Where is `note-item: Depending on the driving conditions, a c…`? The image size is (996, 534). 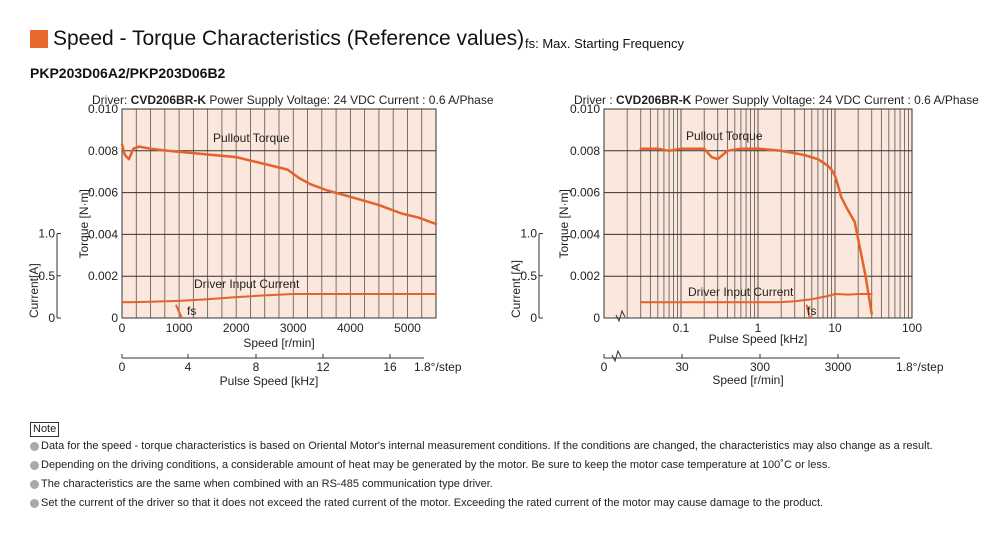 note-item: Depending on the driving conditions, a c… is located at coordinates (510, 465).